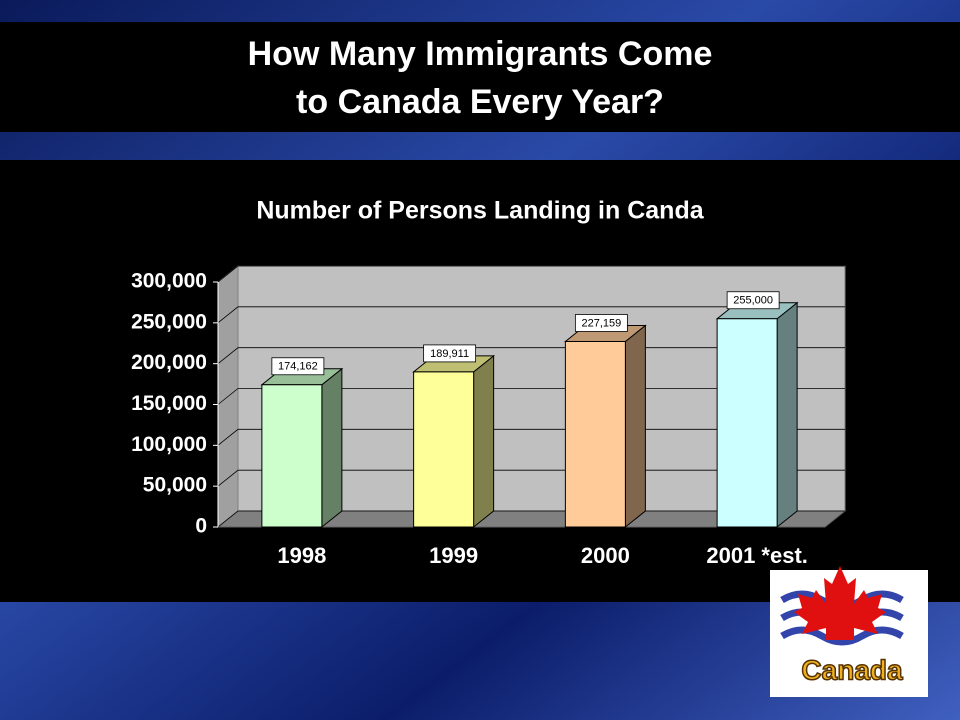 The image size is (960, 720). I want to click on x-tick-label: 2001 *est., so click(757, 555).